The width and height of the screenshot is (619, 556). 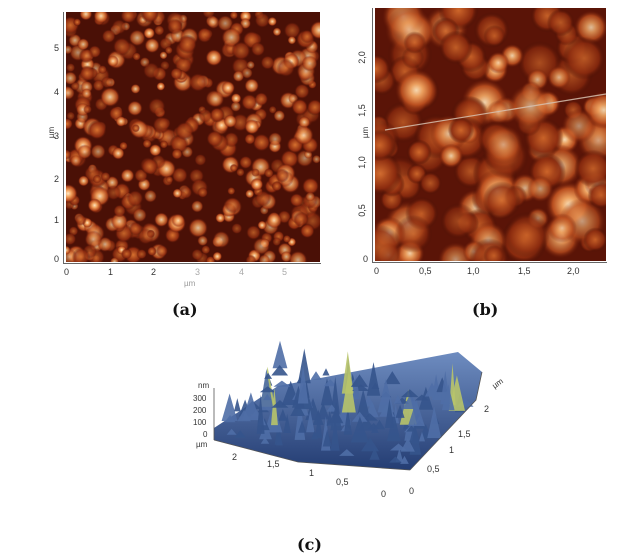 What do you see at coordinates (190, 283) in the screenshot?
I see `x-unit-a: µm` at bounding box center [190, 283].